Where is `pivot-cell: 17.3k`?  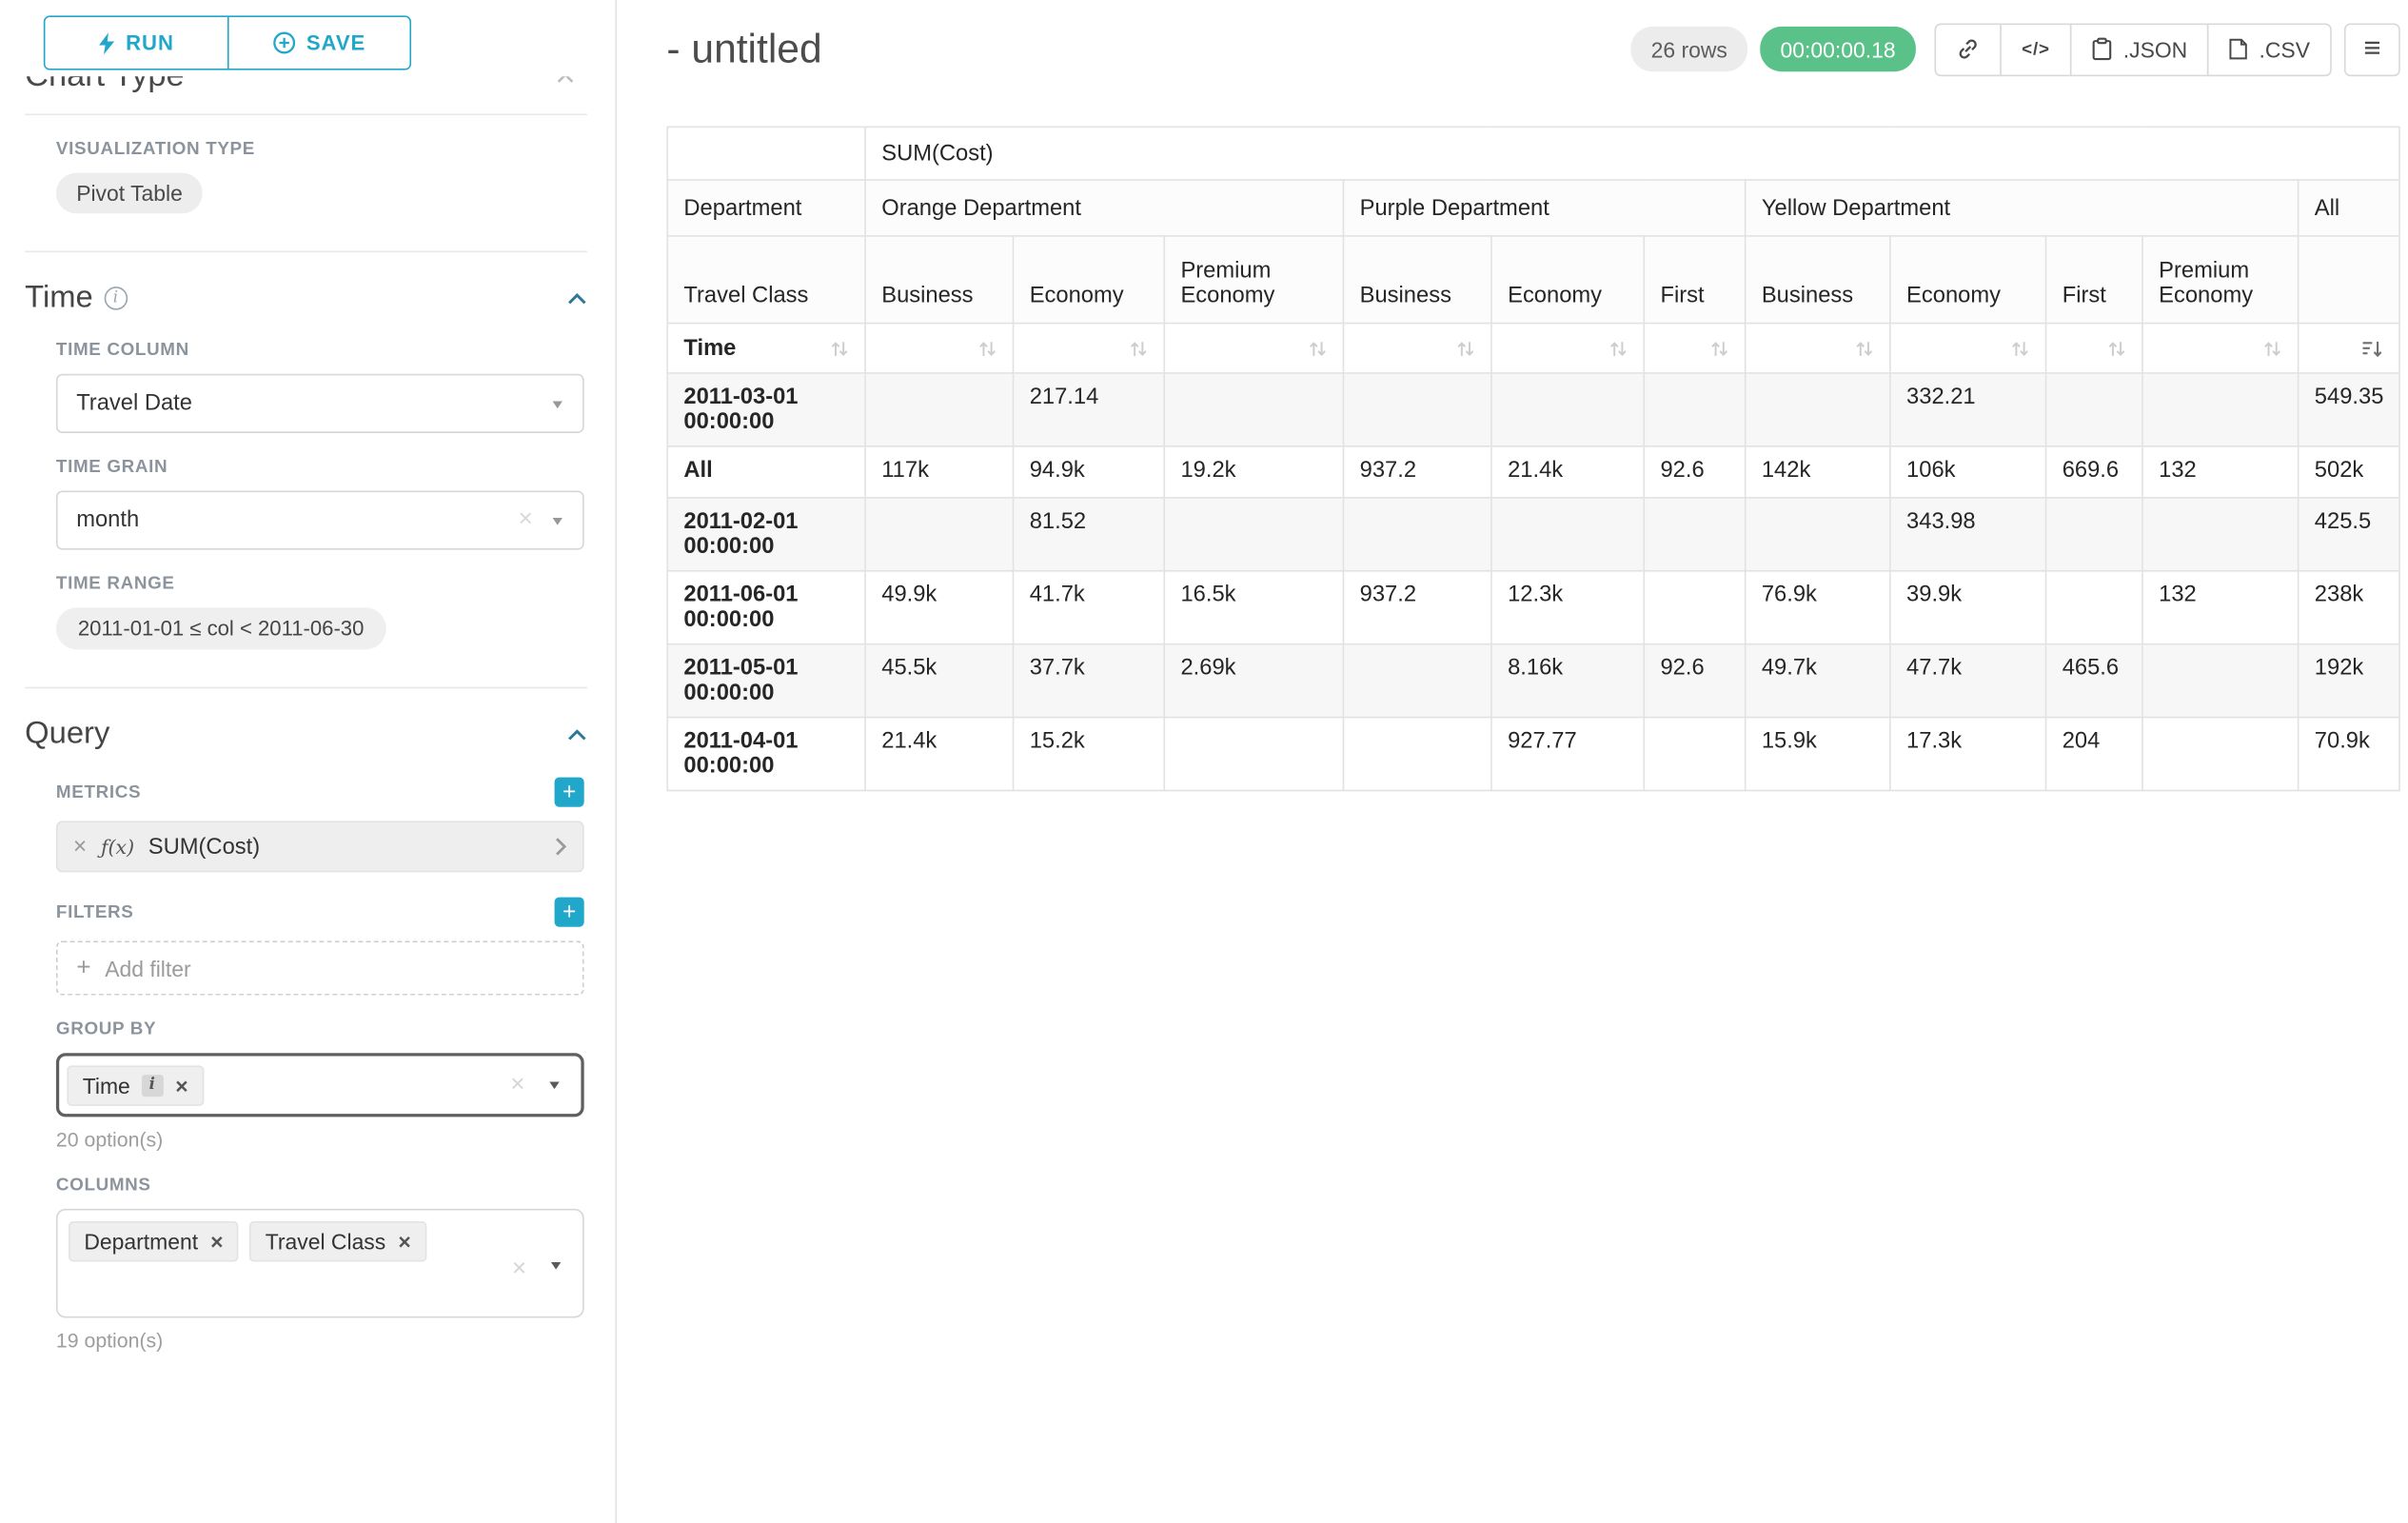
pivot-cell: 17.3k is located at coordinates (1968, 754).